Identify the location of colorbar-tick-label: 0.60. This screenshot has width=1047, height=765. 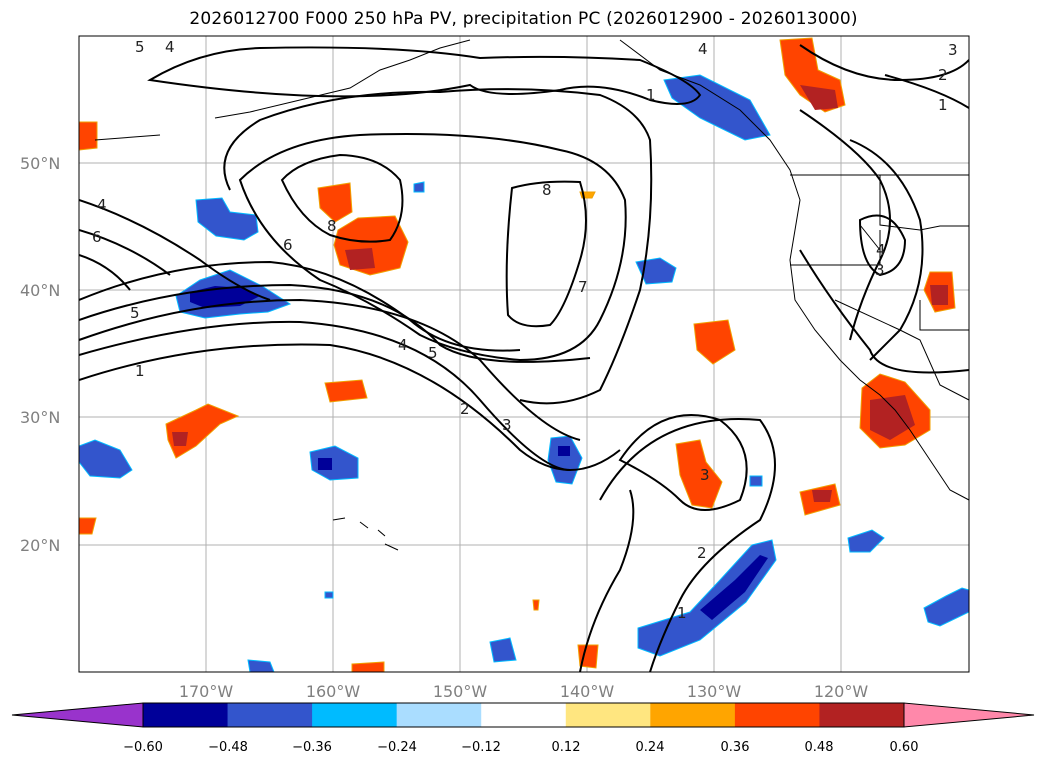
(904, 747).